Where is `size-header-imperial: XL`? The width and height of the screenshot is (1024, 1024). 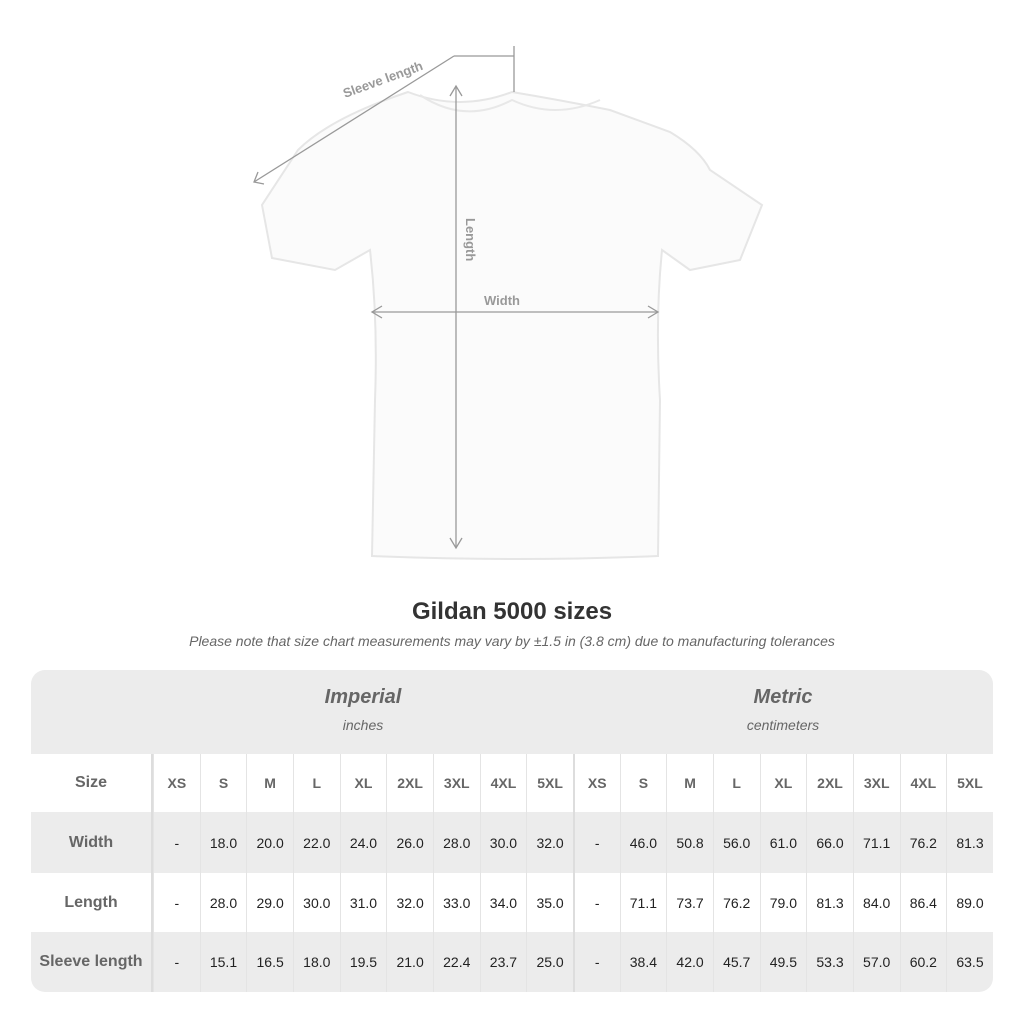 size-header-imperial: XL is located at coordinates (363, 783).